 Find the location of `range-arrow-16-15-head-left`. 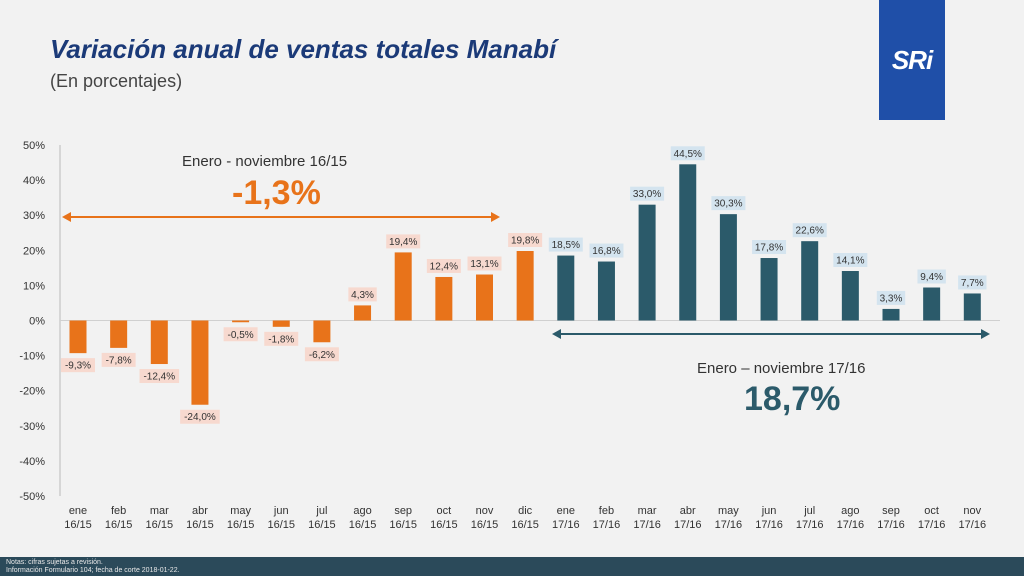

range-arrow-16-15-head-left is located at coordinates (66, 217).